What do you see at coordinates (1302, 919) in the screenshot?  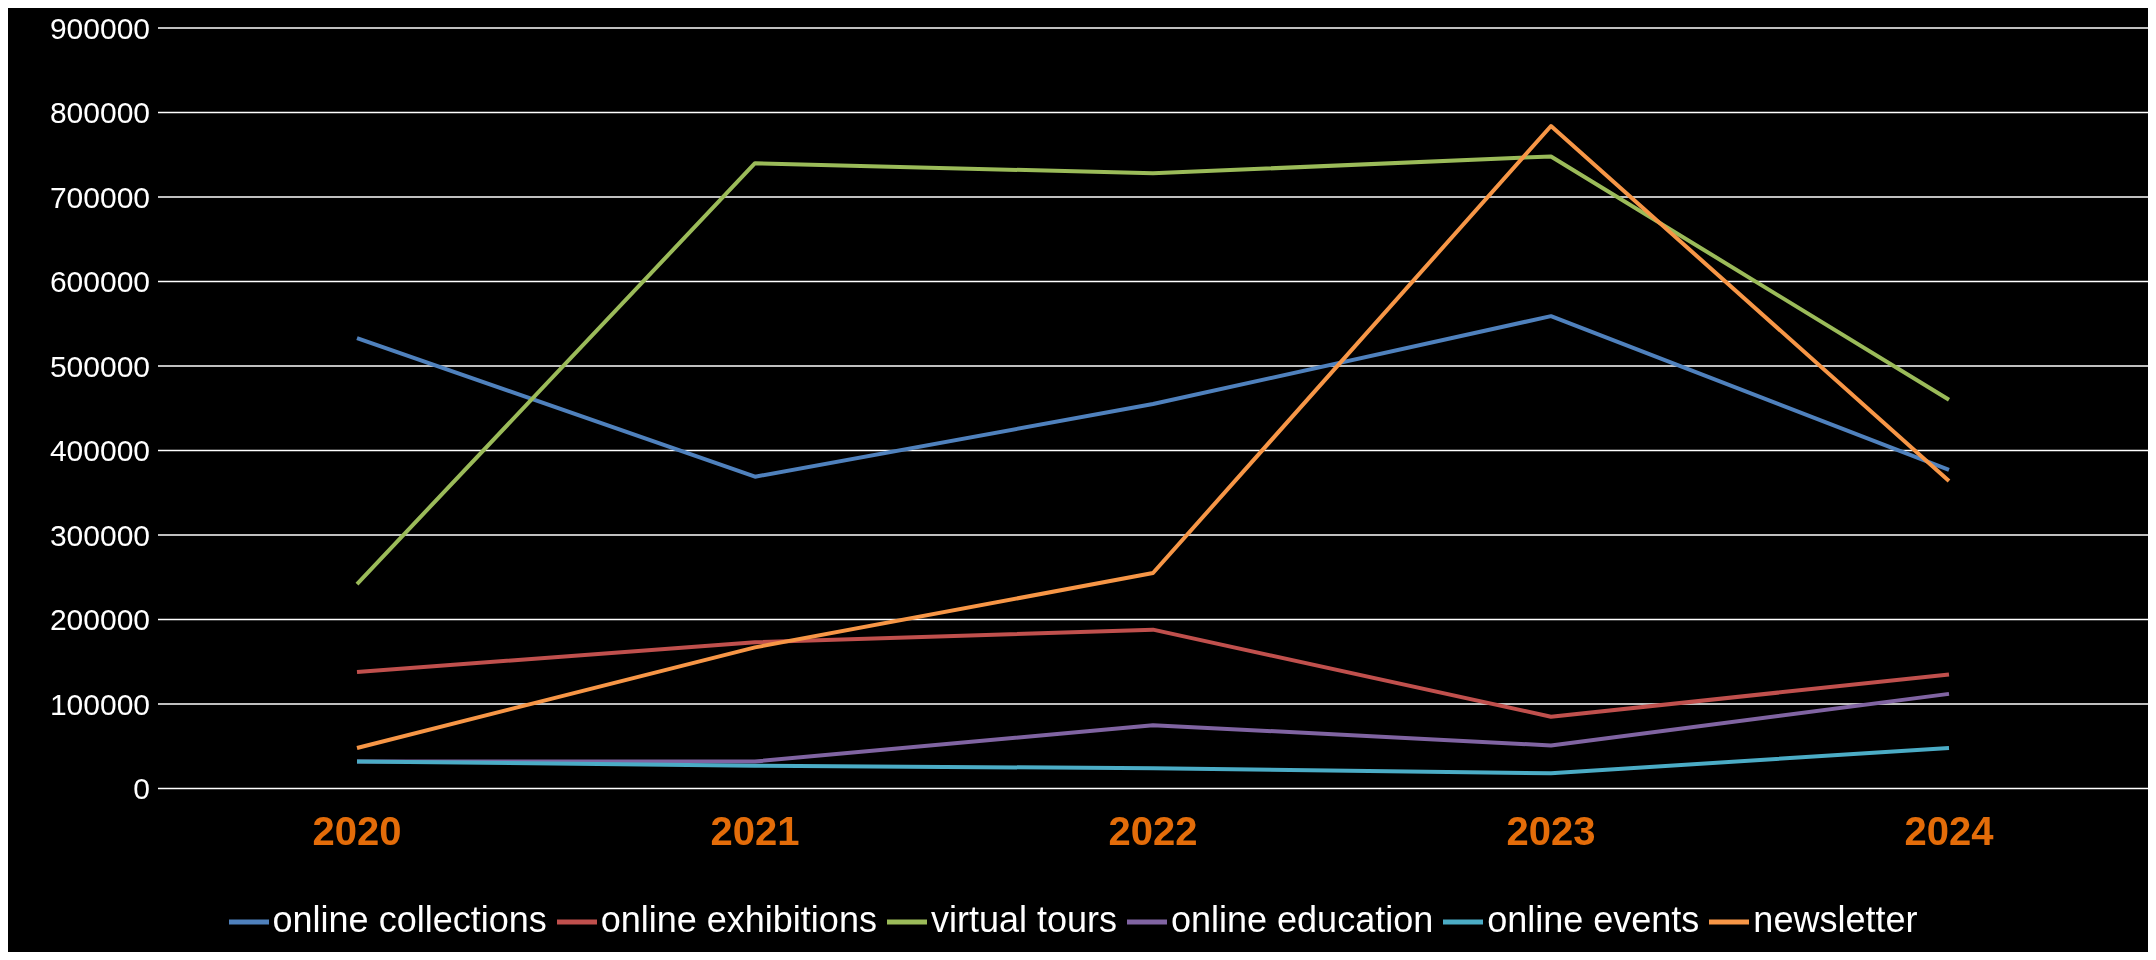 I see `legend-label: online education` at bounding box center [1302, 919].